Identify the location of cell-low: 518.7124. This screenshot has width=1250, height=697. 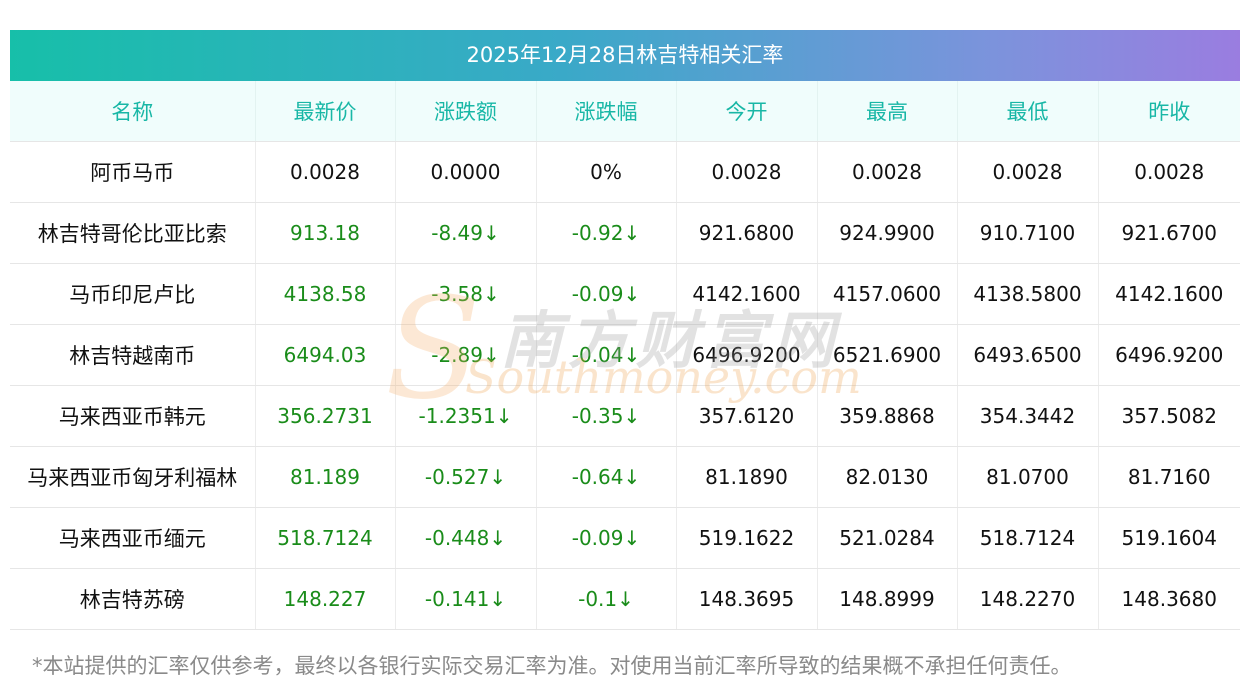
(1028, 538).